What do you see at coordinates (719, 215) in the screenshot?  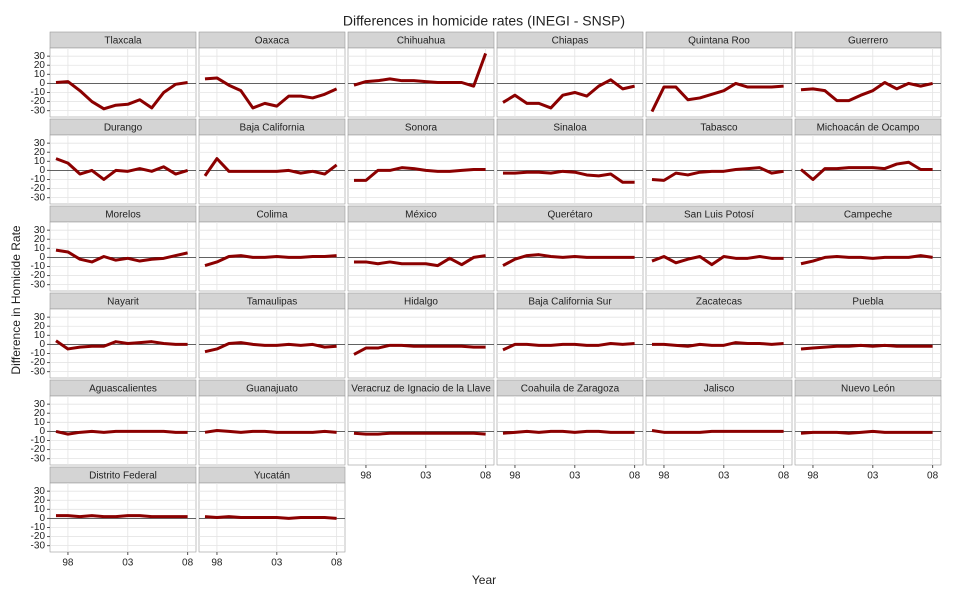 I see `panel-title: San Luis Potosí` at bounding box center [719, 215].